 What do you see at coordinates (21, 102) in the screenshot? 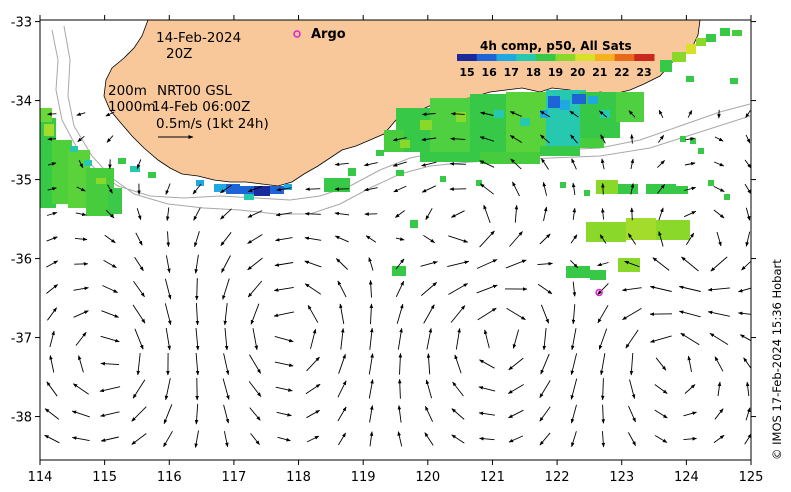
I see `y-tick-label: -34` at bounding box center [21, 102].